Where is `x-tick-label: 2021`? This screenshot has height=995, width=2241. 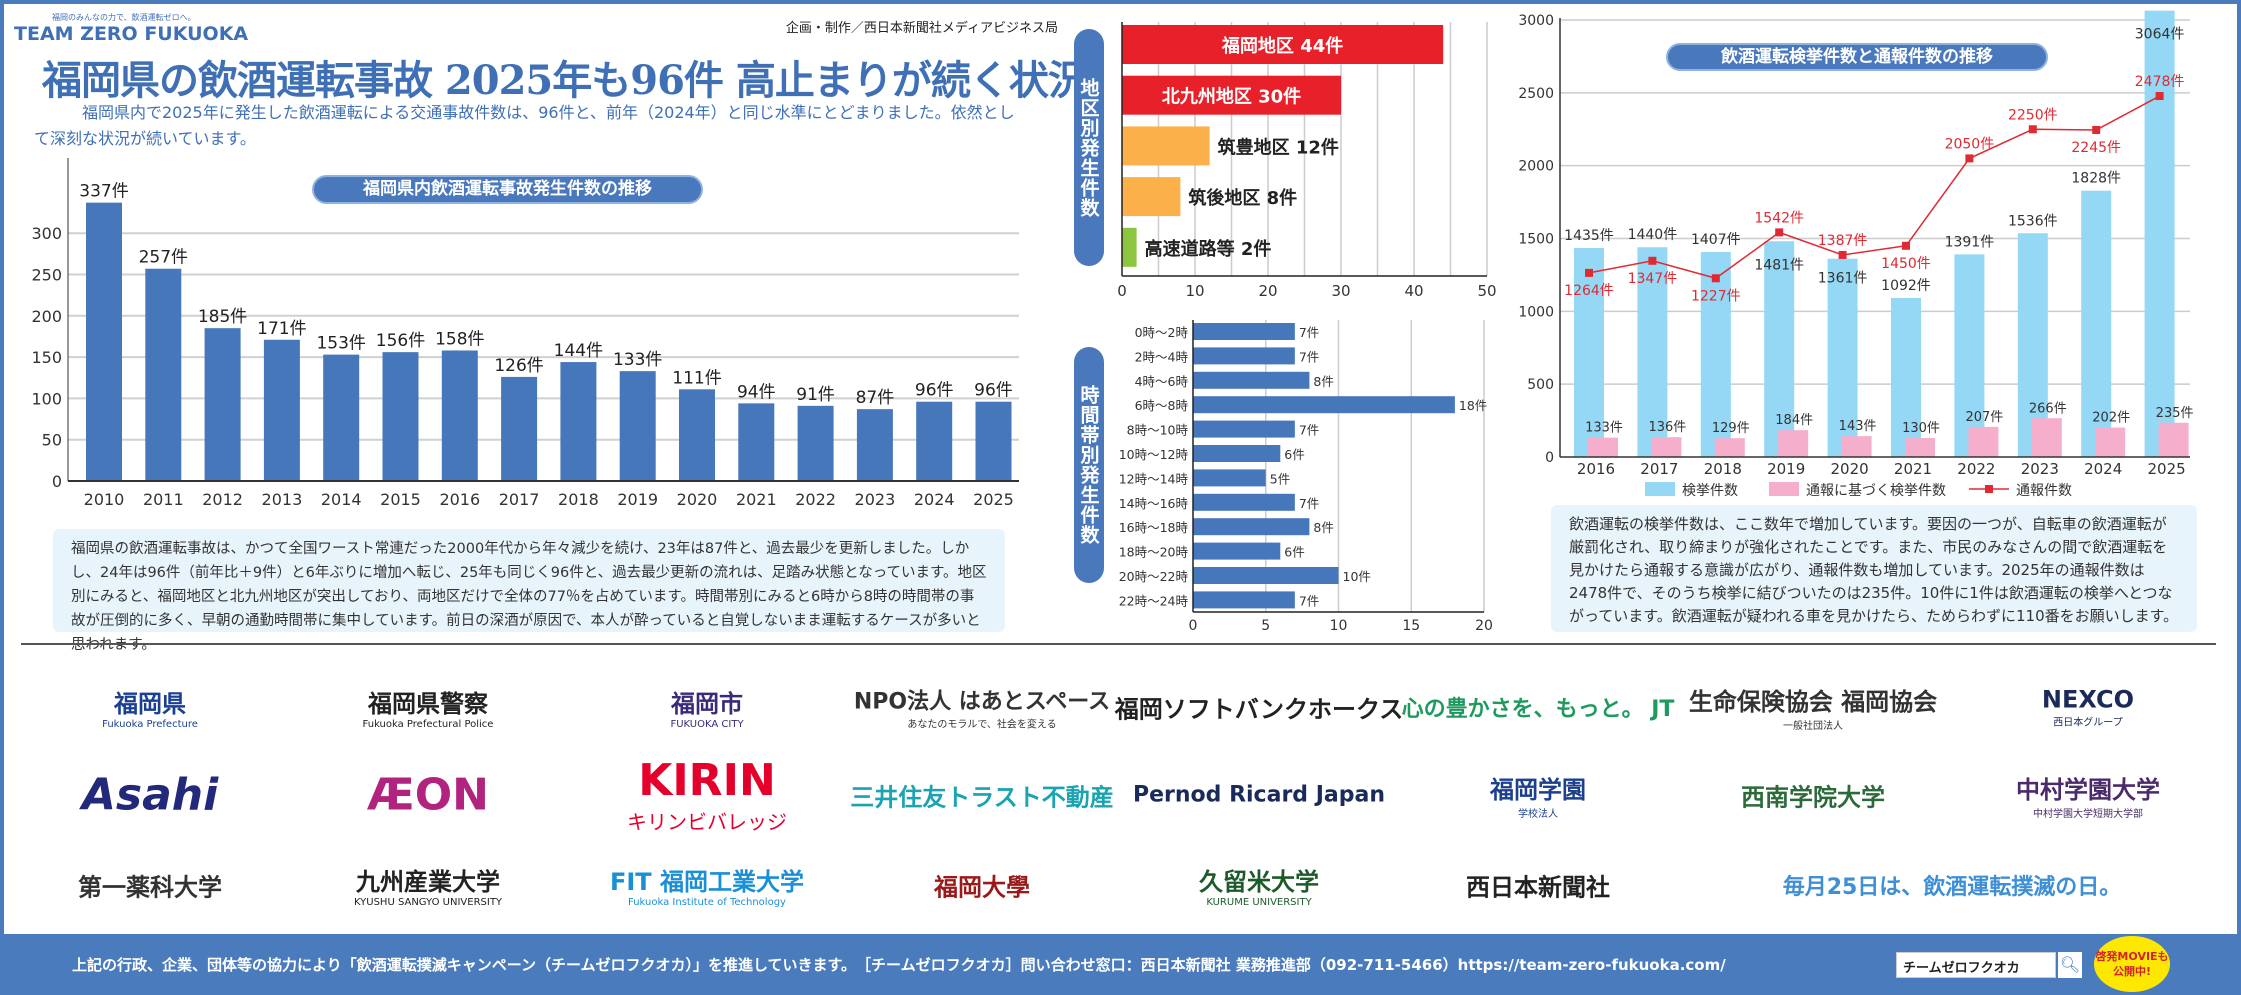
x-tick-label: 2021 is located at coordinates (756, 499).